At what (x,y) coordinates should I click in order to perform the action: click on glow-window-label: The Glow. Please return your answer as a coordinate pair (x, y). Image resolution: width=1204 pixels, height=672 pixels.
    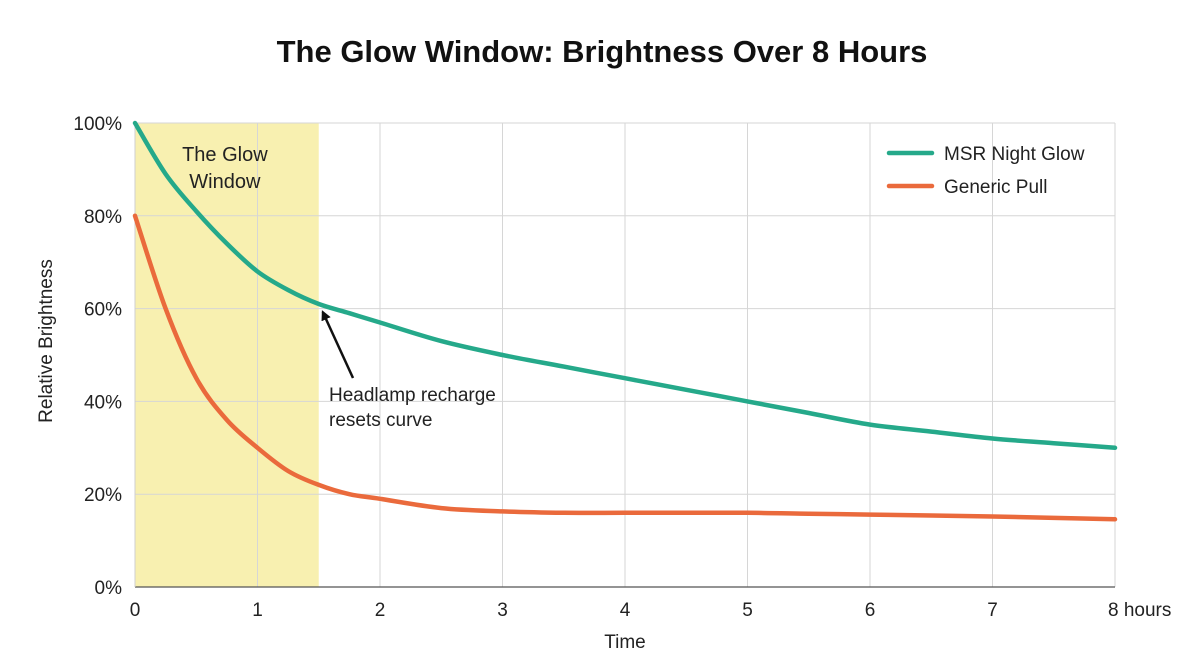
    Looking at the image, I should click on (225, 155).